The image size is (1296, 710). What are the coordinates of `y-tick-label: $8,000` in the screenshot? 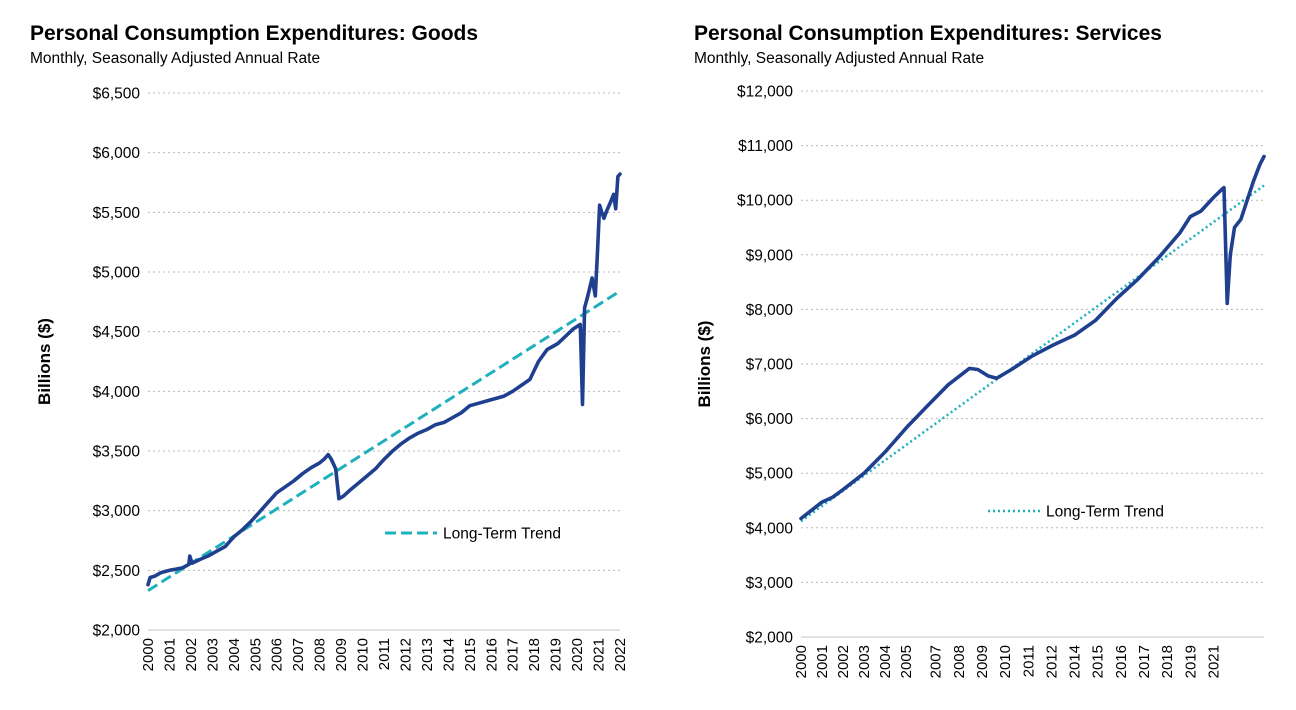 It's located at (770, 310).